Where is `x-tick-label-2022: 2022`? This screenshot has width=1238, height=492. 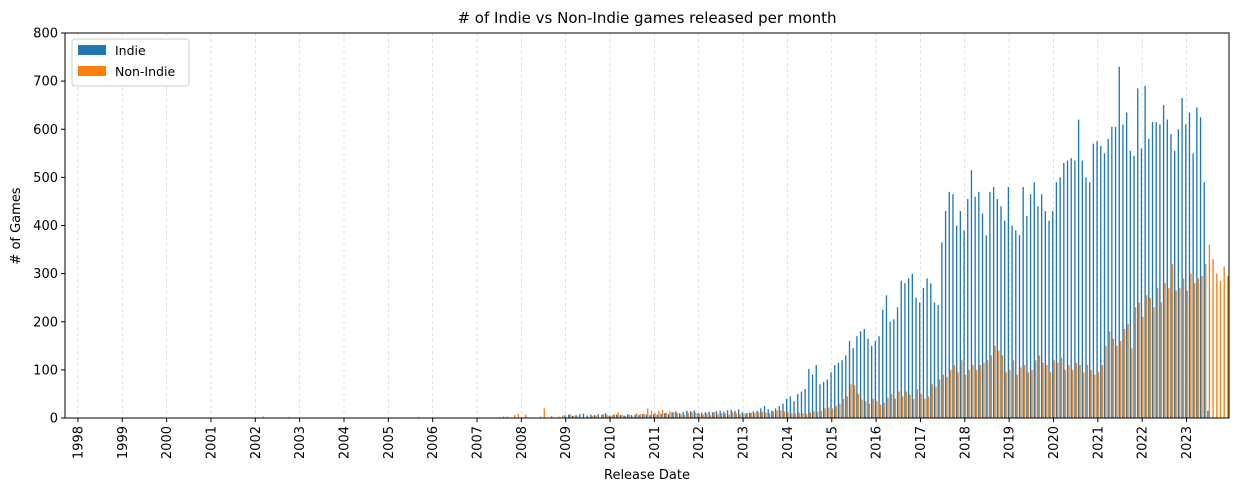
x-tick-label-2022: 2022 is located at coordinates (1143, 442).